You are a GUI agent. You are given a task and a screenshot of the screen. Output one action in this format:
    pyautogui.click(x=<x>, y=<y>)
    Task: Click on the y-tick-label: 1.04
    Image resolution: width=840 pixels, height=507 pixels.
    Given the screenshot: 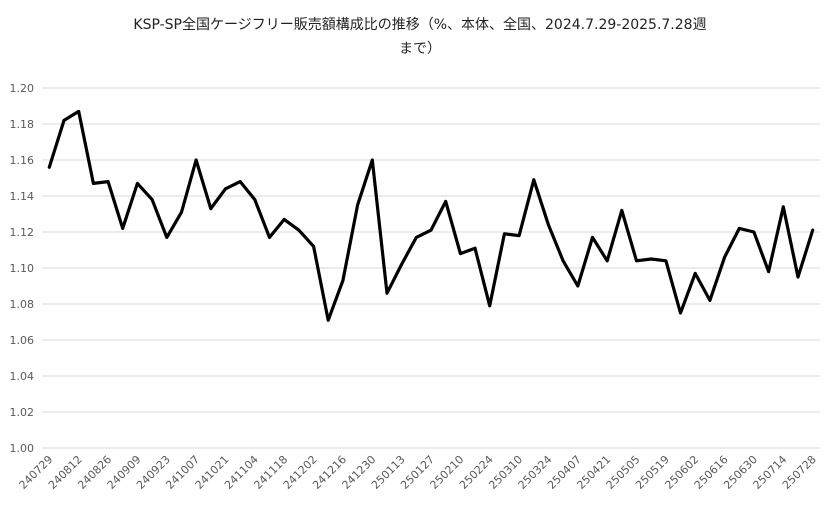 What is the action you would take?
    pyautogui.click(x=22, y=376)
    